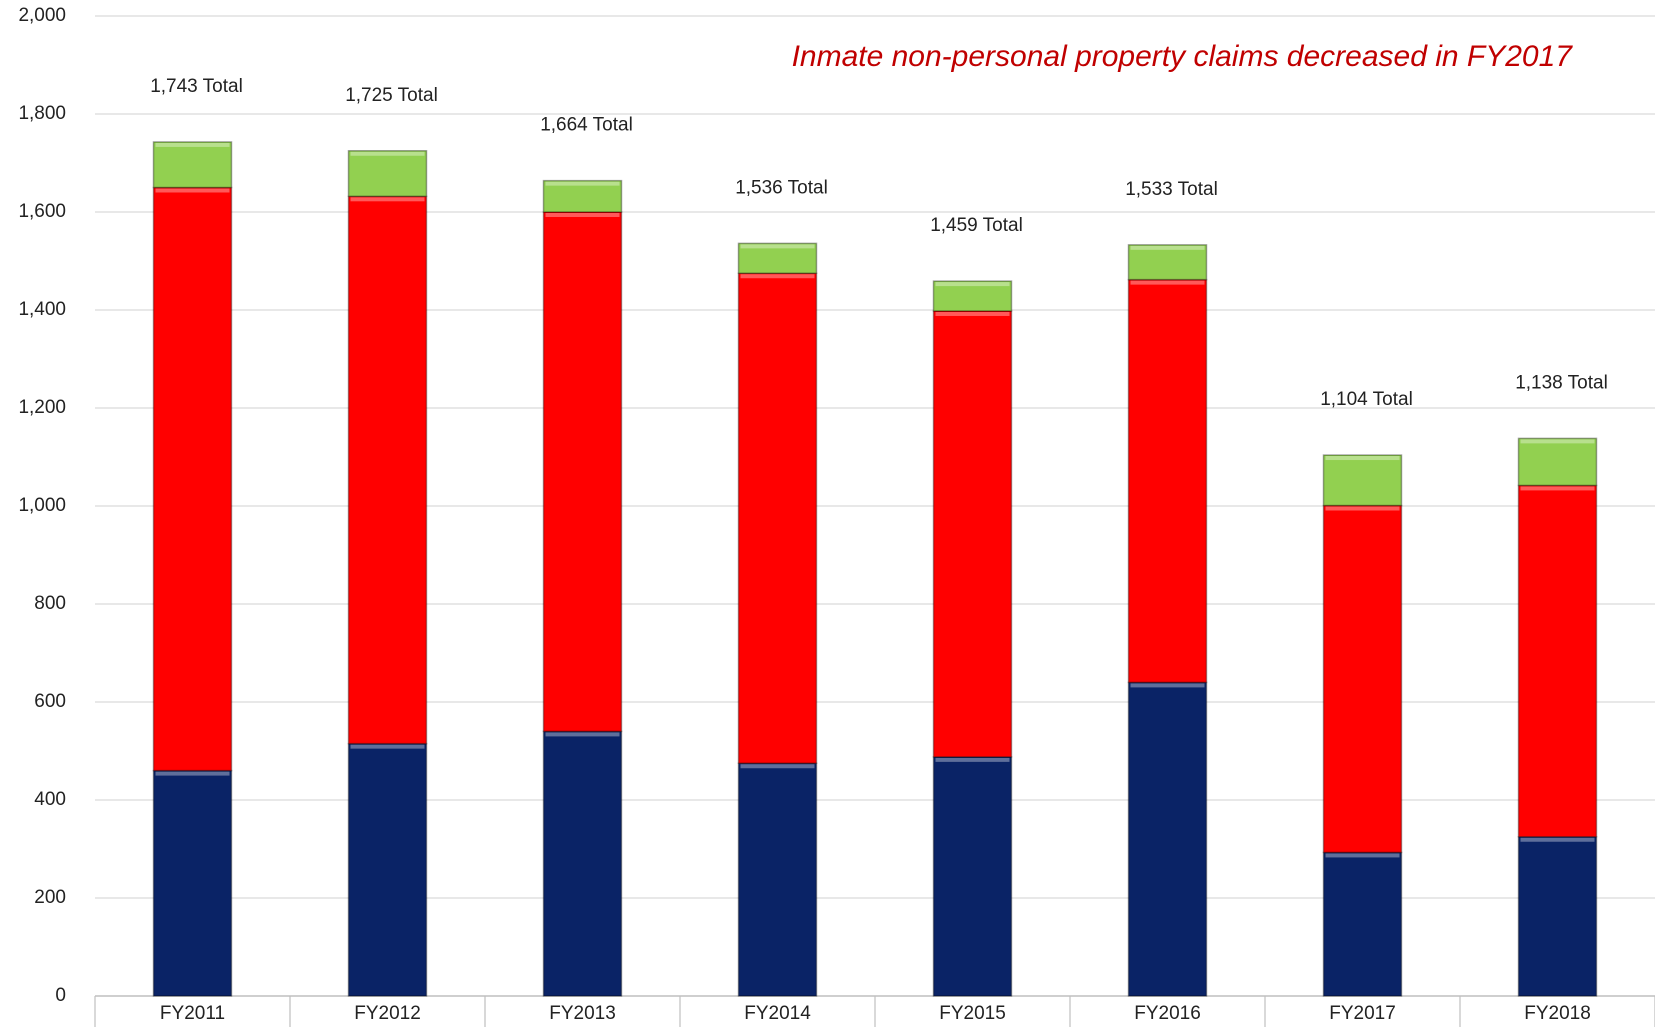 Image resolution: width=1655 pixels, height=1027 pixels. What do you see at coordinates (196, 86) in the screenshot?
I see `total-label: 1,743 Total` at bounding box center [196, 86].